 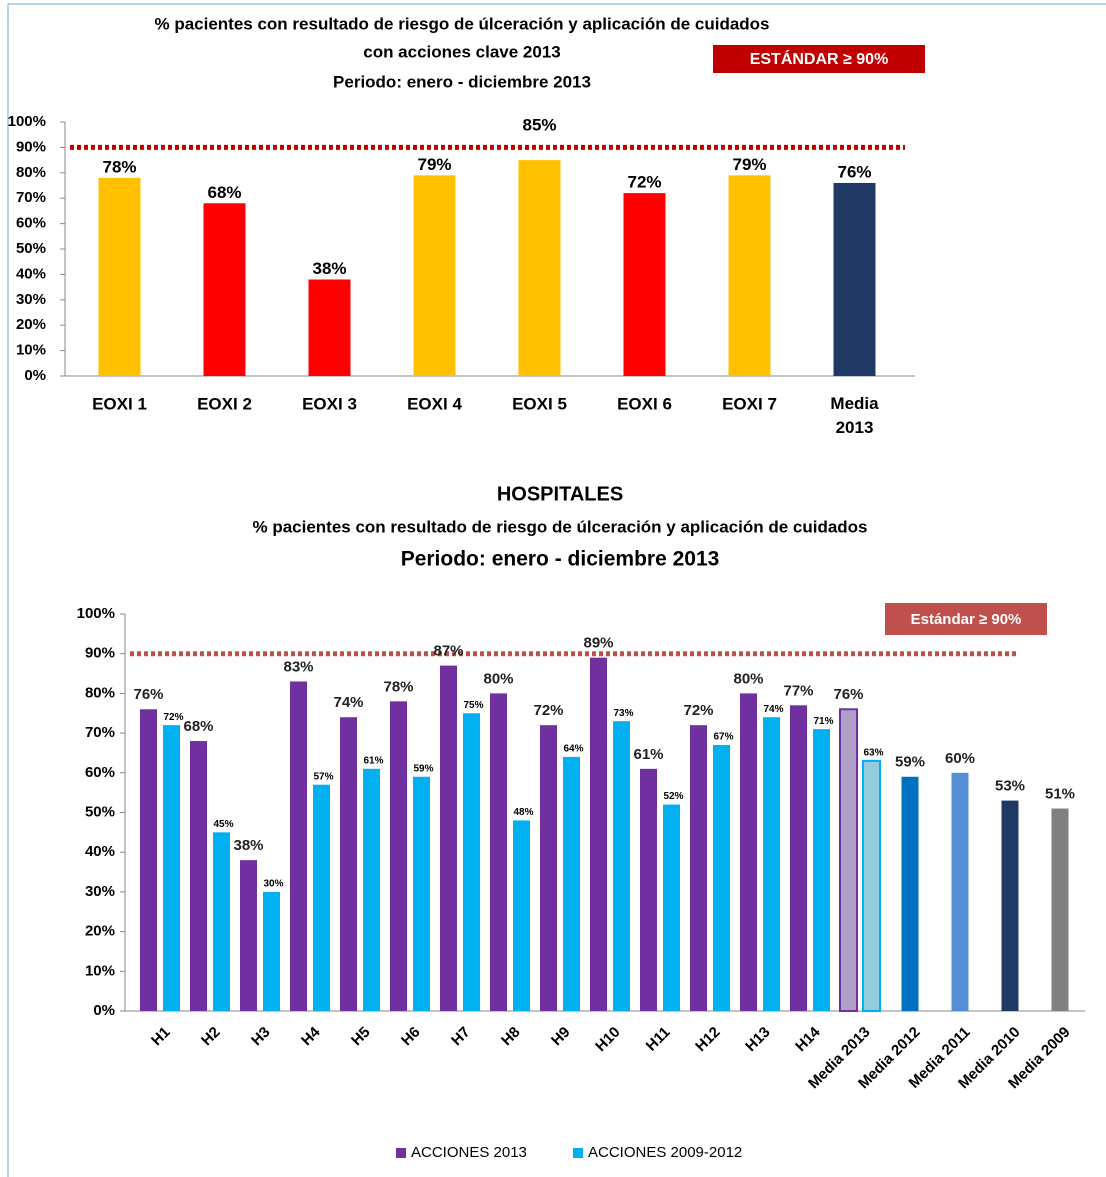 I want to click on value-label: 77%, so click(x=798, y=690).